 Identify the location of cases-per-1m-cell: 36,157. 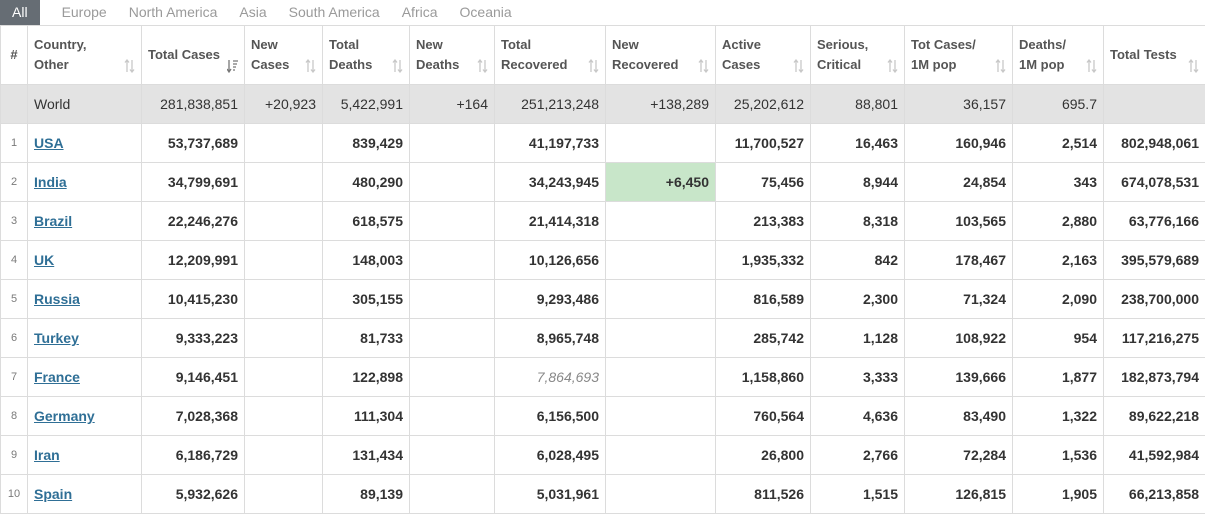
(959, 104).